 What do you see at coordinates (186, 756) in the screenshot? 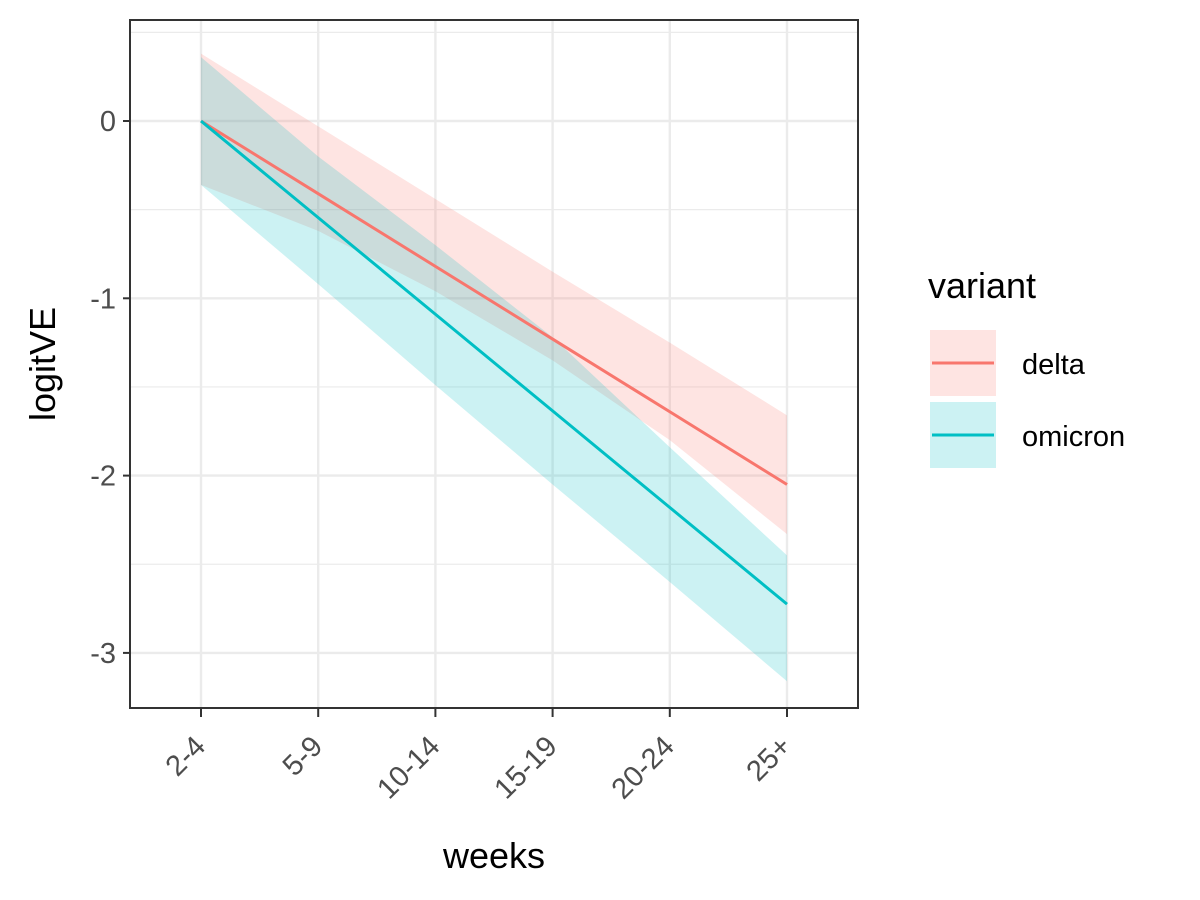
I see `x-tick-label: 2-4` at bounding box center [186, 756].